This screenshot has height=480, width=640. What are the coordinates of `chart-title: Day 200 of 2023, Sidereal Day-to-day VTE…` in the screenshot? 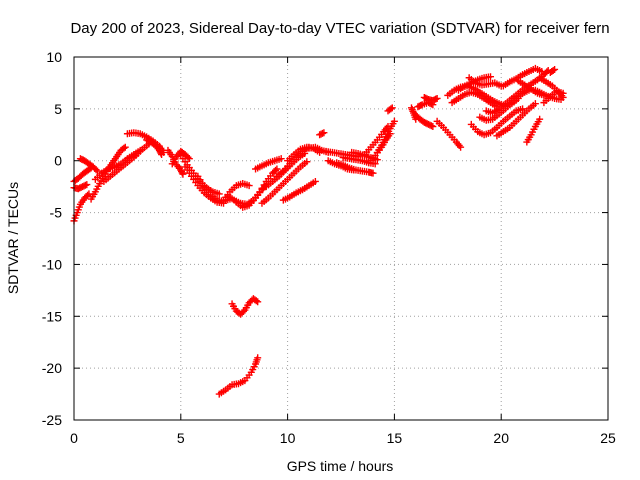 It's located at (339, 28).